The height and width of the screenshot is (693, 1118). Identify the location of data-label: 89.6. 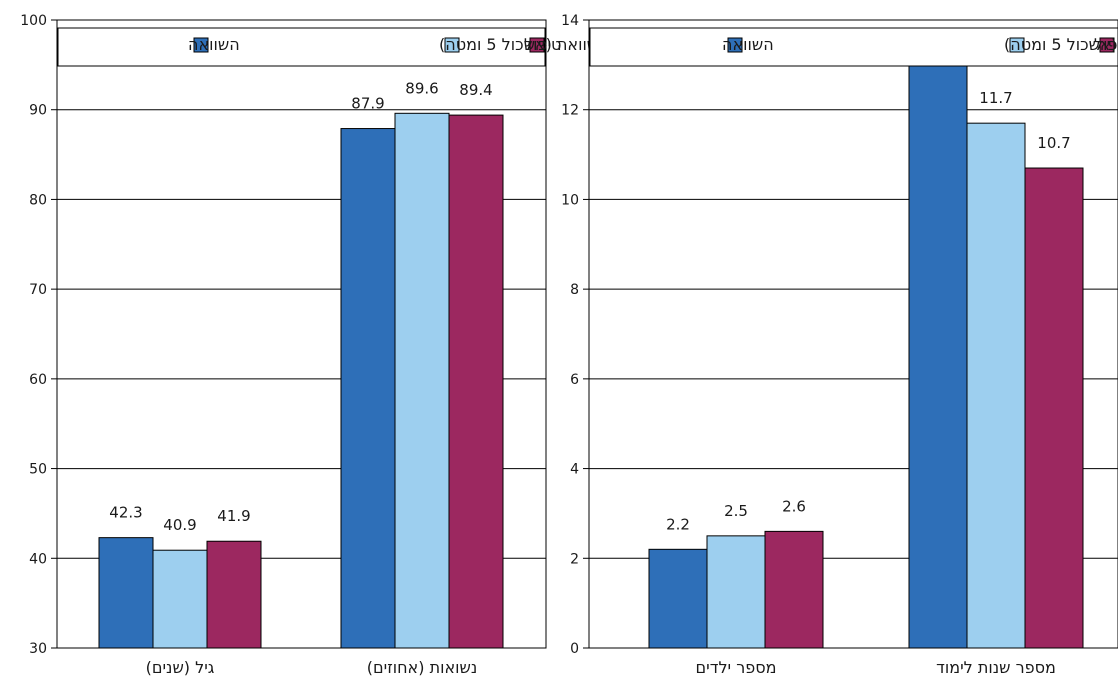
(421, 88).